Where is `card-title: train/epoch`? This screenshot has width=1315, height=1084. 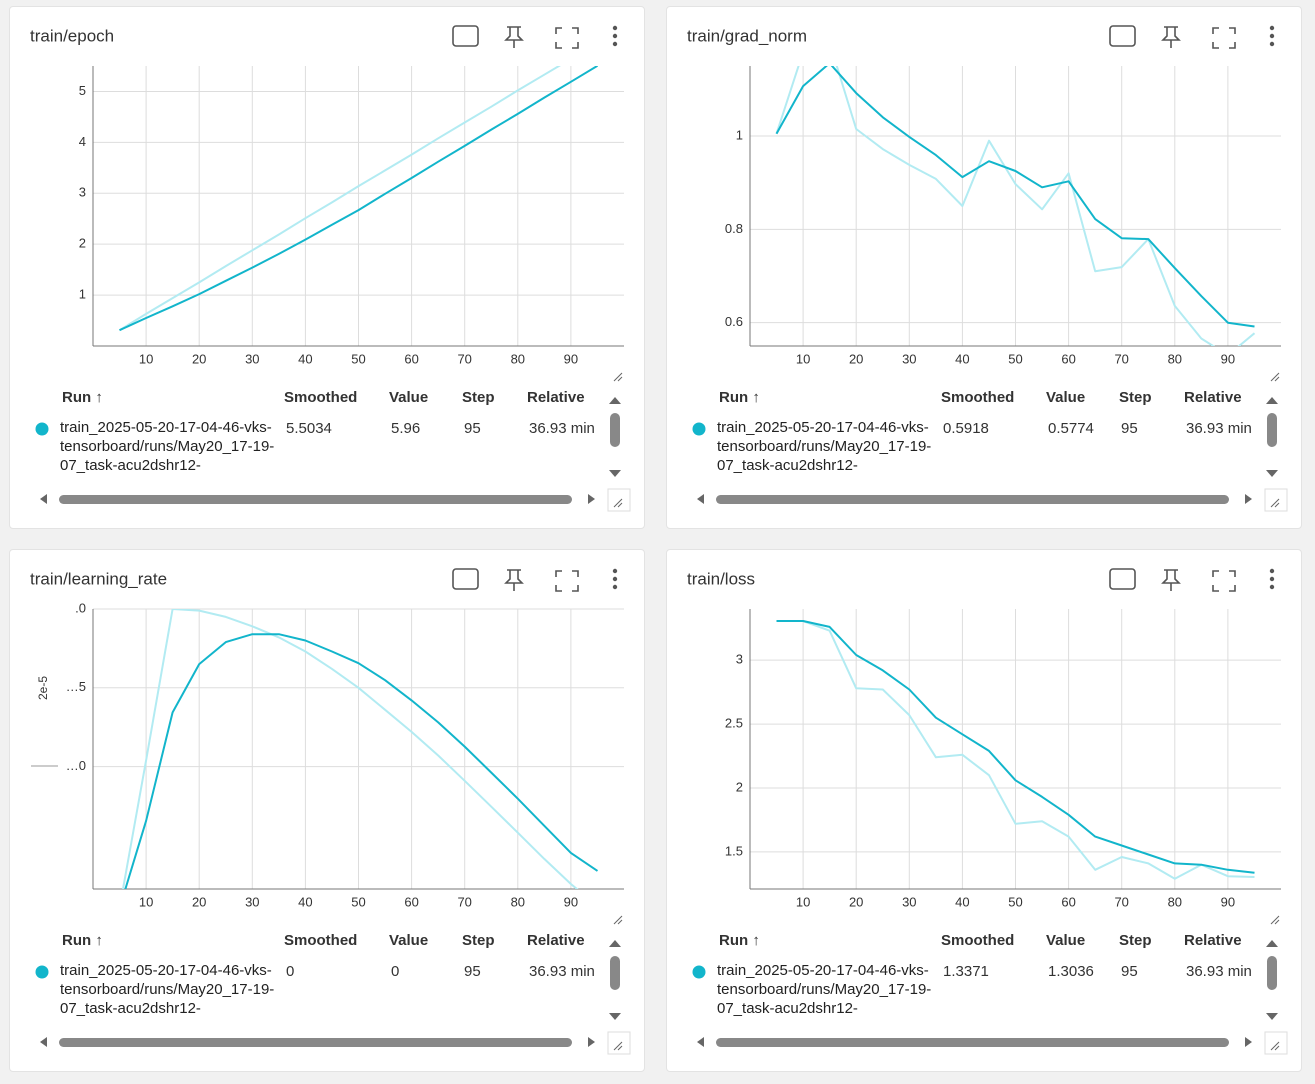
card-title: train/epoch is located at coordinates (72, 35).